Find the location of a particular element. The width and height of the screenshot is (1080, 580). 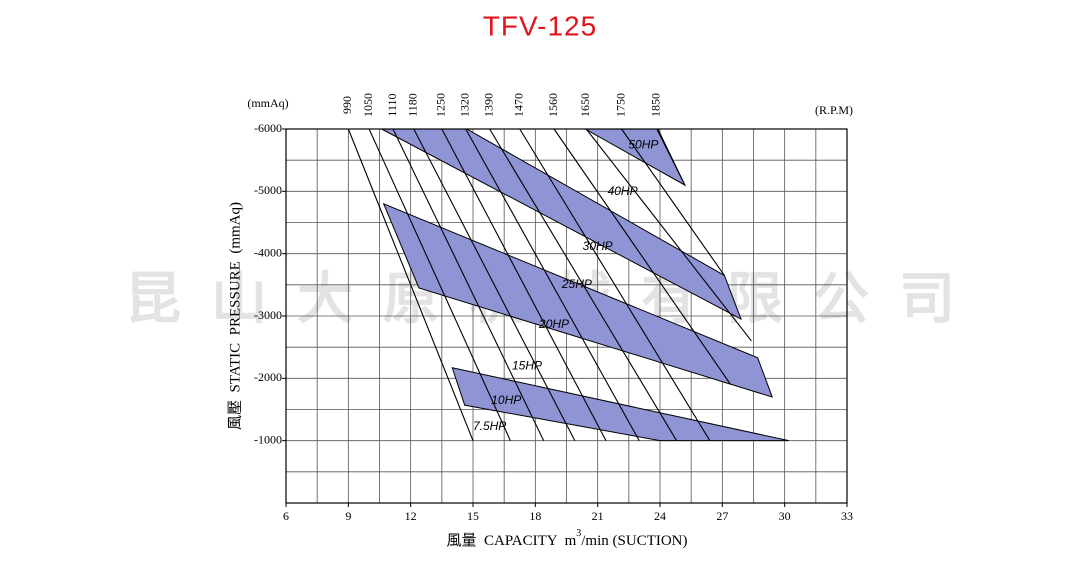

rpm-label: 1180 is located at coordinates (413, 105).